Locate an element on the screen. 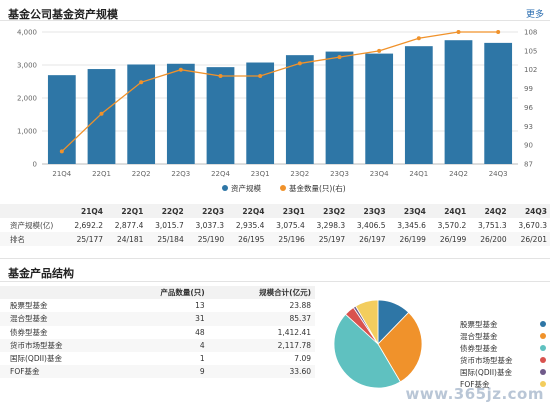 This screenshot has height=407, width=550. x-tick-label: 22Q4 is located at coordinates (220, 174).